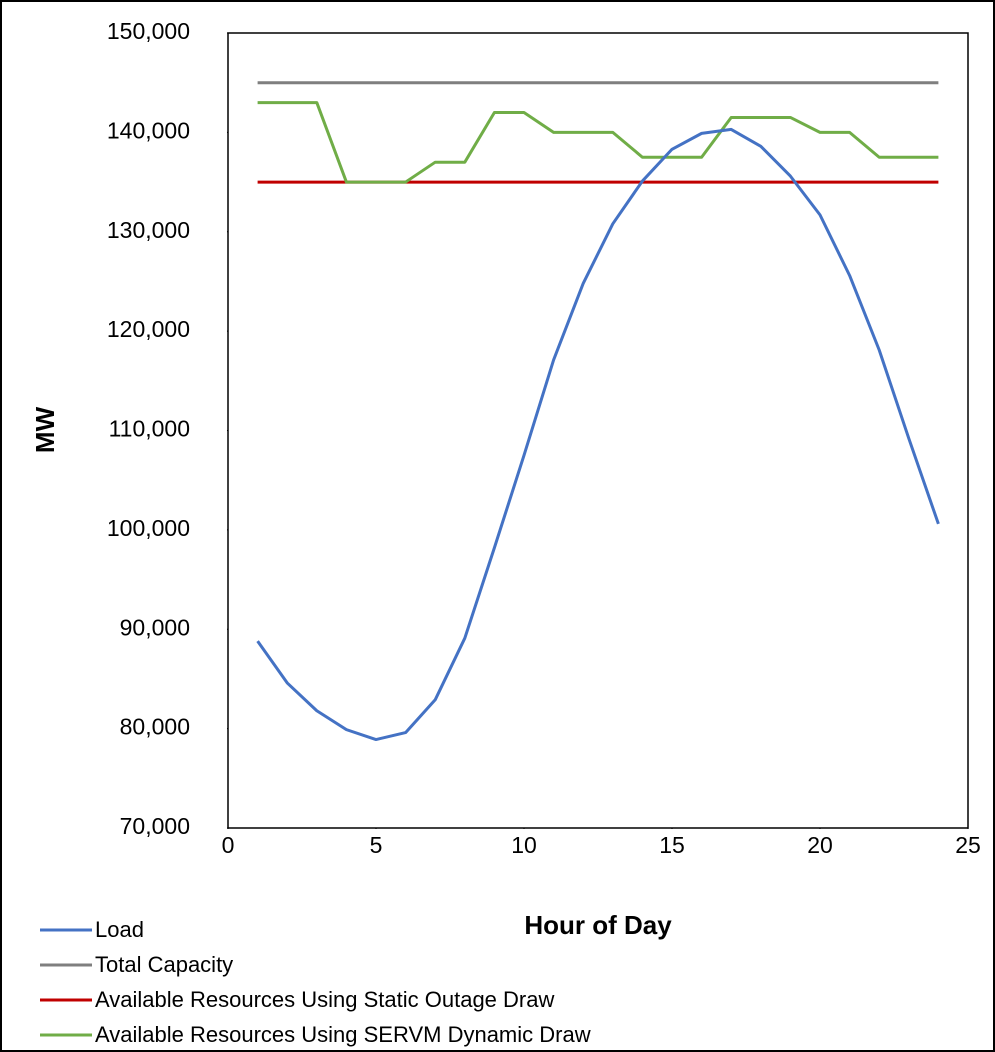  I want to click on y-tick-label: 100,000, so click(148, 528).